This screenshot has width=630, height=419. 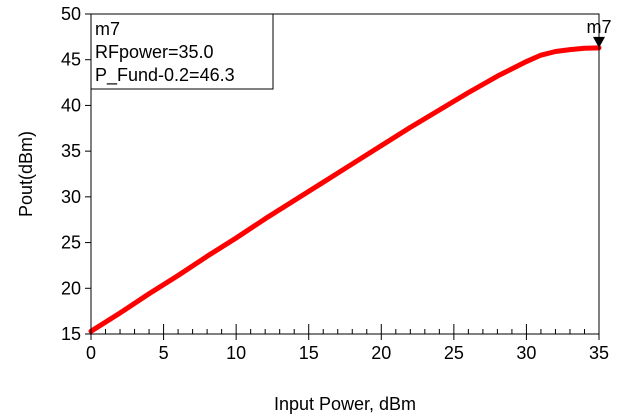 I want to click on x-tick-label: 25, so click(x=454, y=353).